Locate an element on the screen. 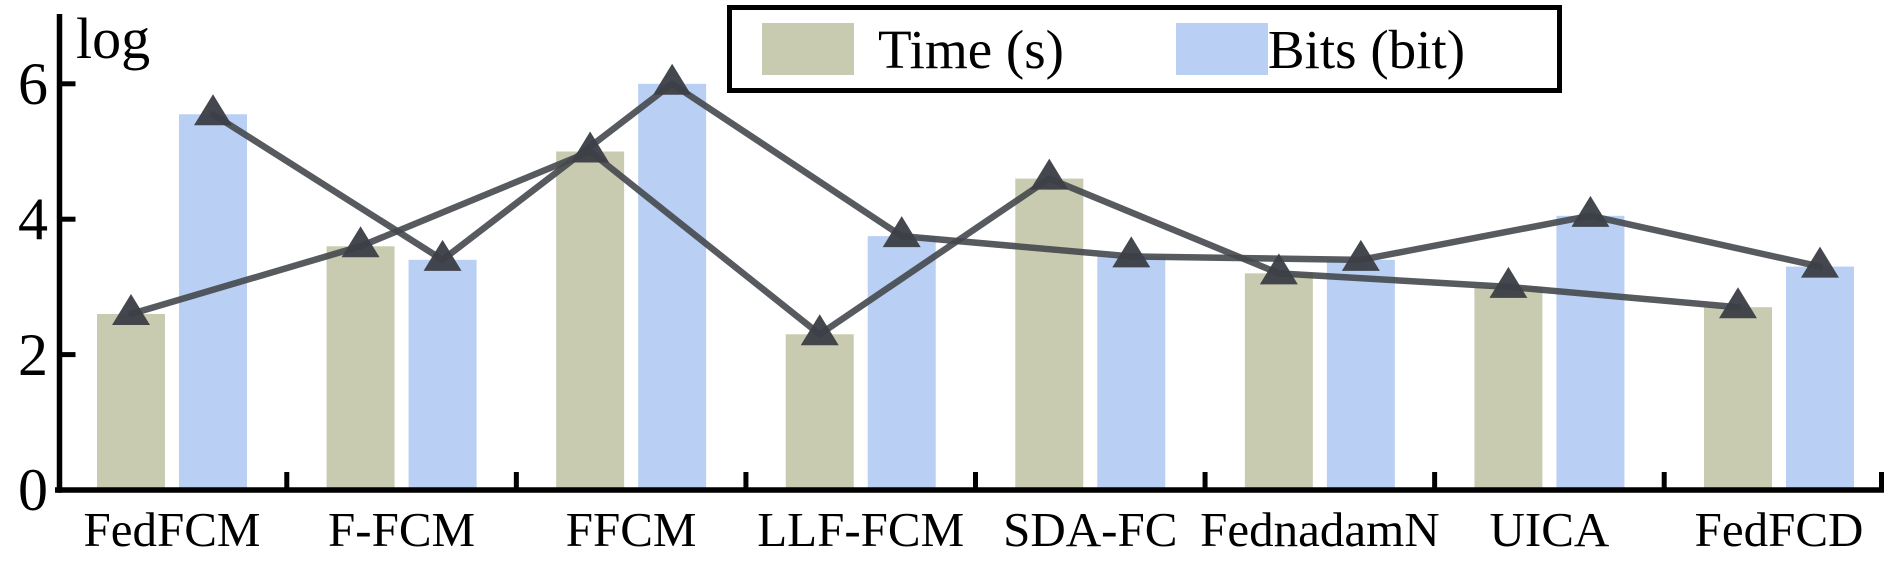 The image size is (1890, 569). marker-triangle-time-FednadamN is located at coordinates (1278, 269).